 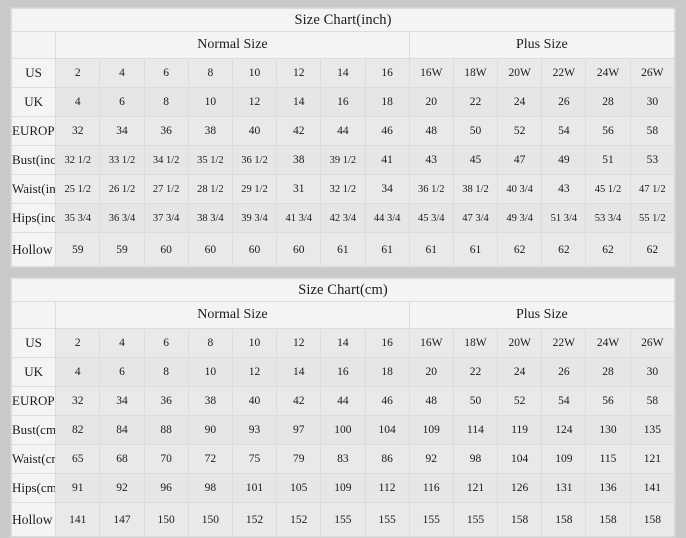 I want to click on row-label: UK, so click(x=33, y=372).